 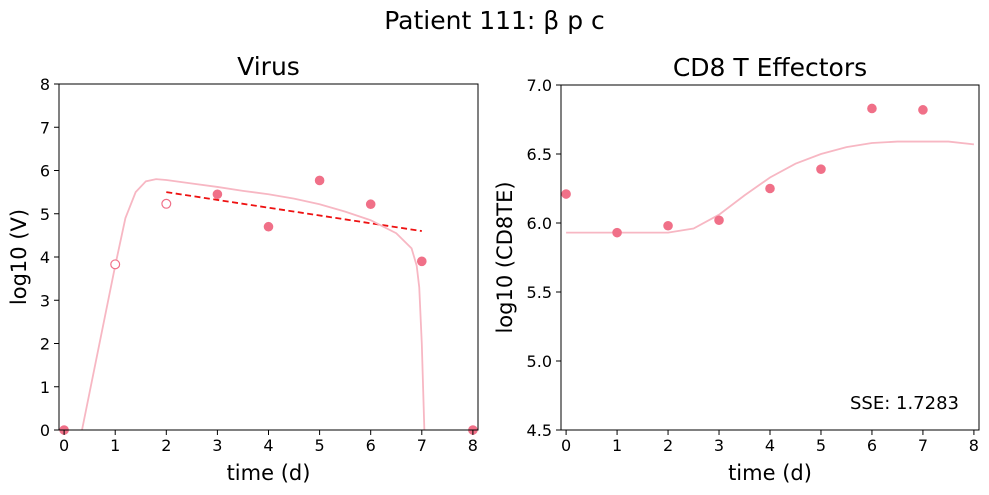 I want to click on model-curve, so click(x=770, y=187).